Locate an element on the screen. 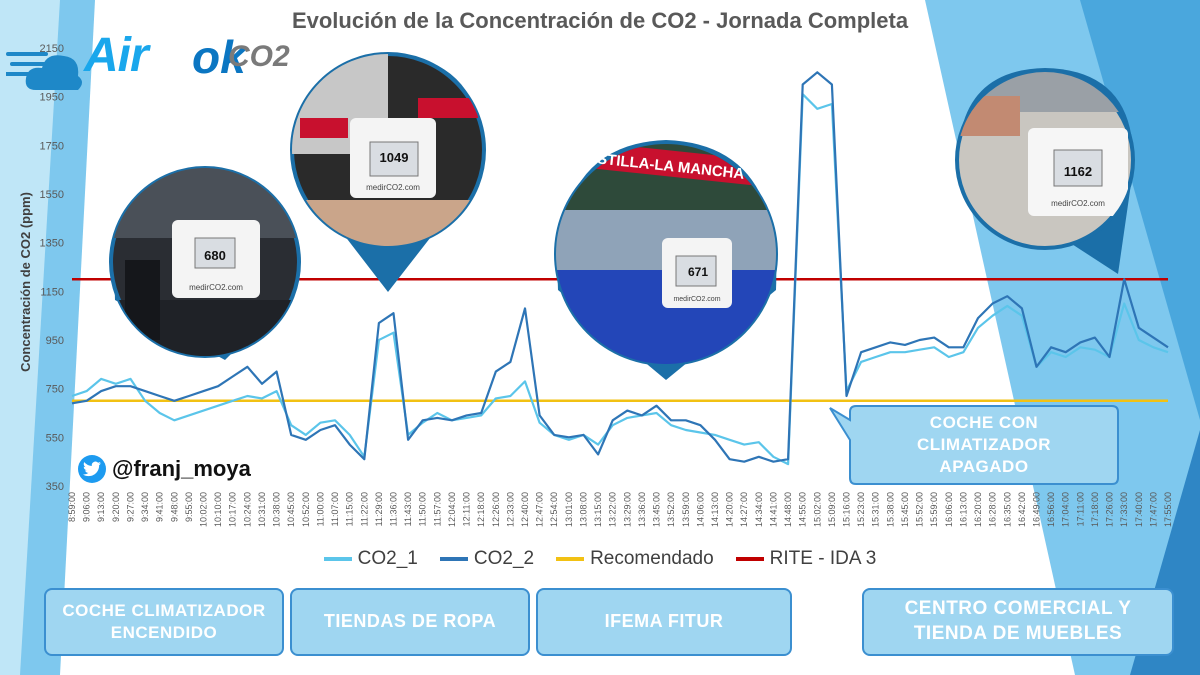 This screenshot has width=1200, height=675. legend-item-recomendado: Recomendado is located at coordinates (635, 559).